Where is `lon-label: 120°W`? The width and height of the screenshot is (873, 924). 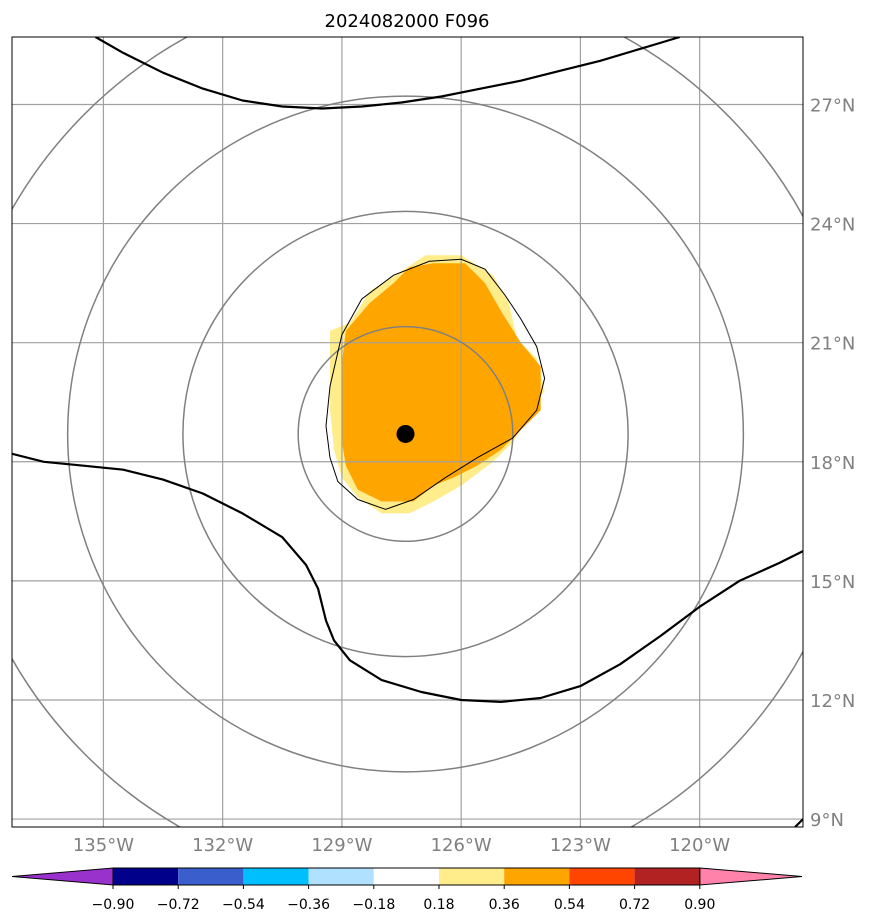
lon-label: 120°W is located at coordinates (699, 845).